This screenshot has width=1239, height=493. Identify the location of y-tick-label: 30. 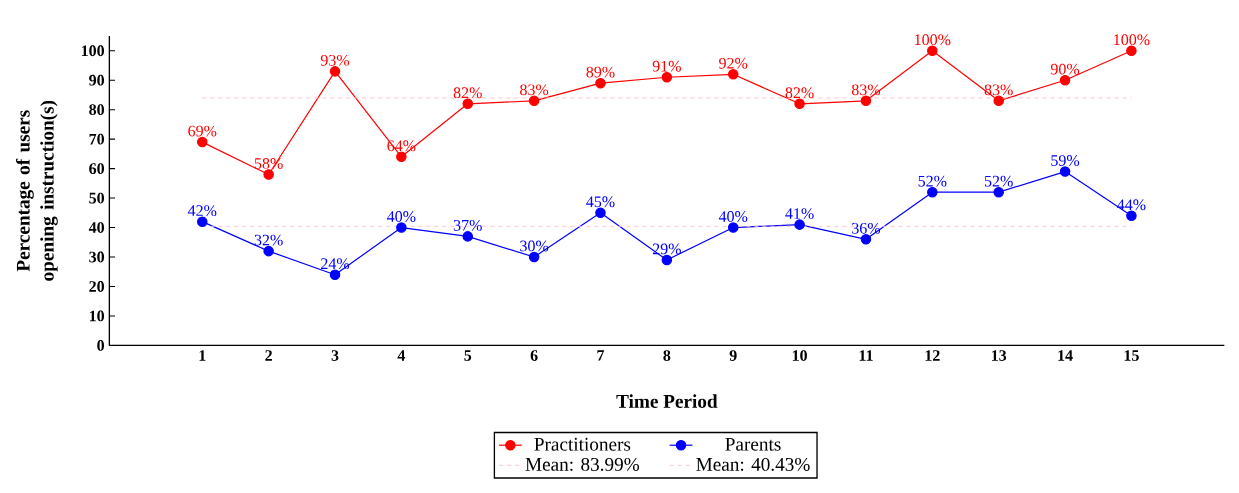
(97, 257).